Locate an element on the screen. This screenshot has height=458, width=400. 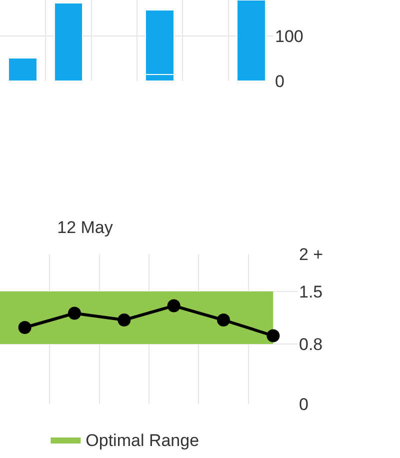
chart-title: 12 May is located at coordinates (85, 227).